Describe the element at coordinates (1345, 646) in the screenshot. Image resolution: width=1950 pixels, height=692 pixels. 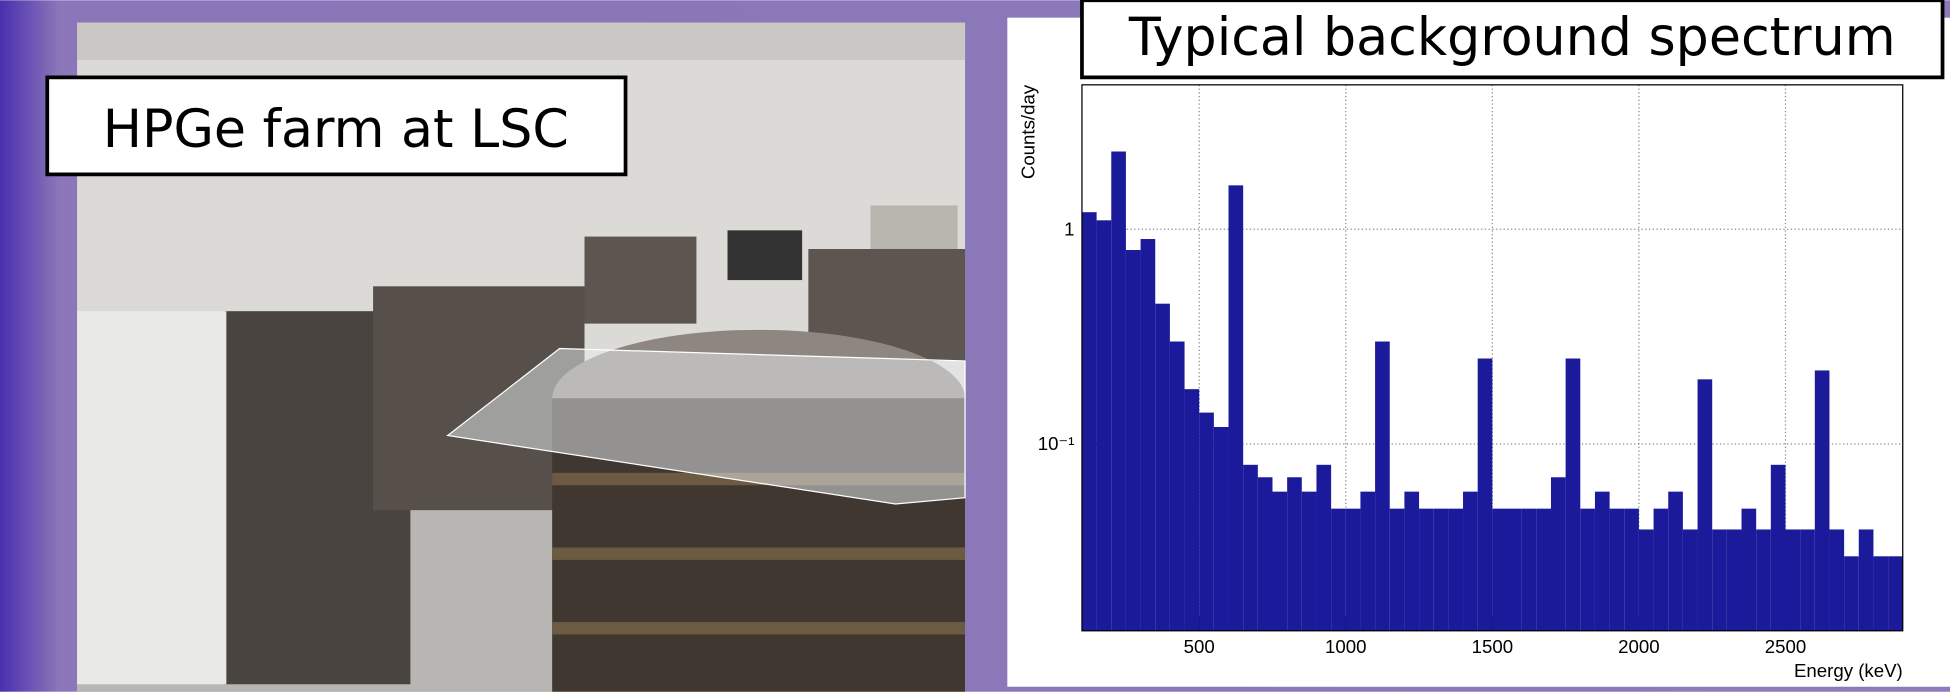
I see `x-tick-label: 1000` at that location.